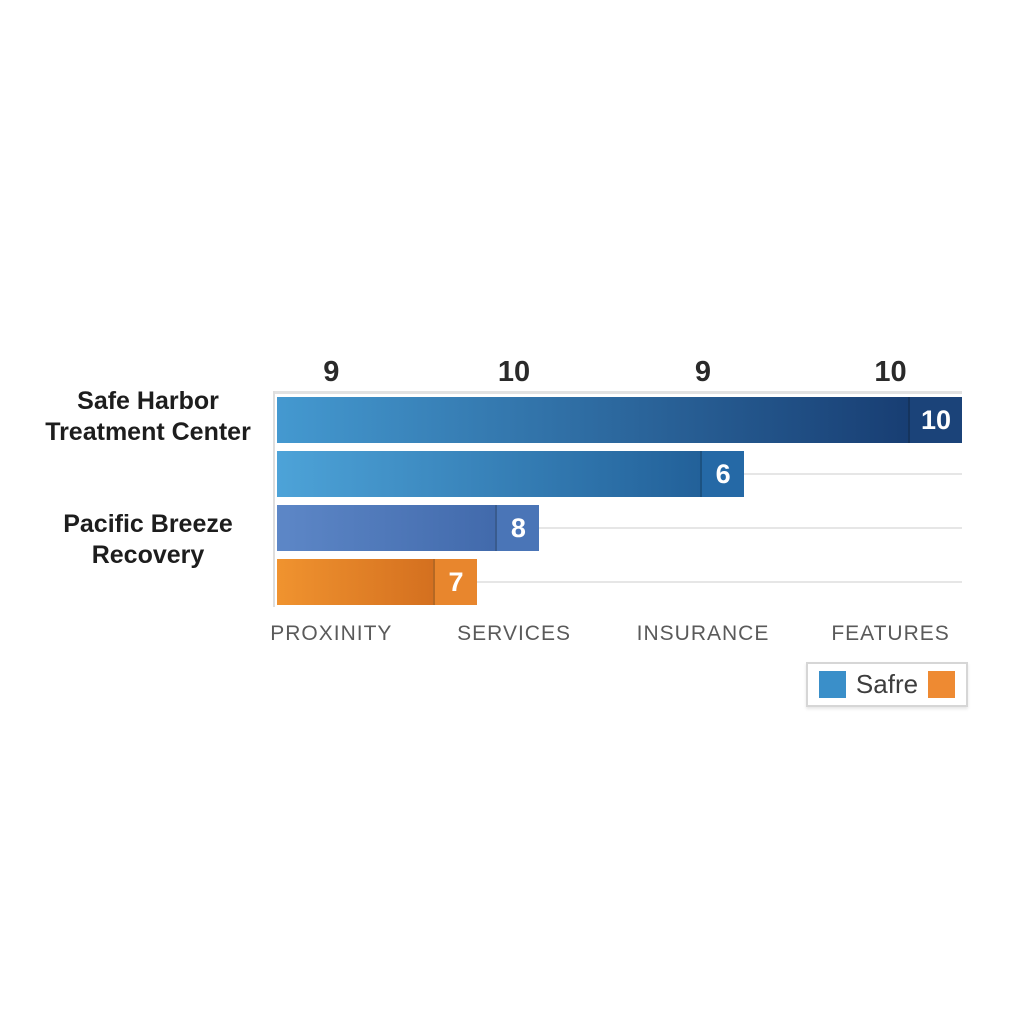 The width and height of the screenshot is (1024, 1024). Describe the element at coordinates (890, 633) in the screenshot. I see `category-label-features: FEATURES` at that location.